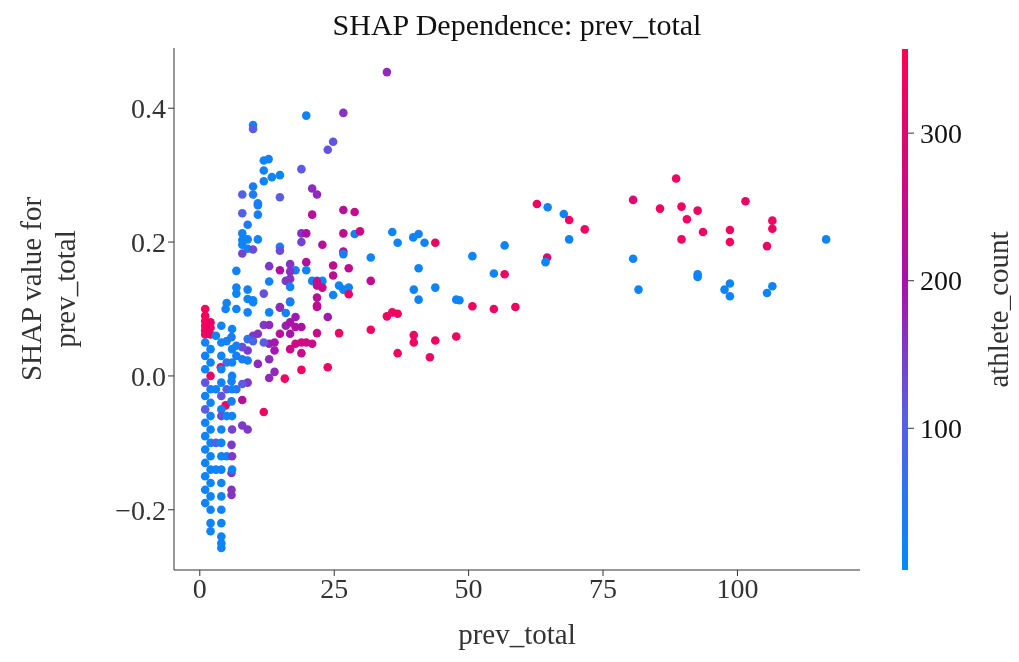 This screenshot has height=662, width=1019. What do you see at coordinates (48, 289) in the screenshot?
I see `y-axis-title: SHAP value for prev_total` at bounding box center [48, 289].